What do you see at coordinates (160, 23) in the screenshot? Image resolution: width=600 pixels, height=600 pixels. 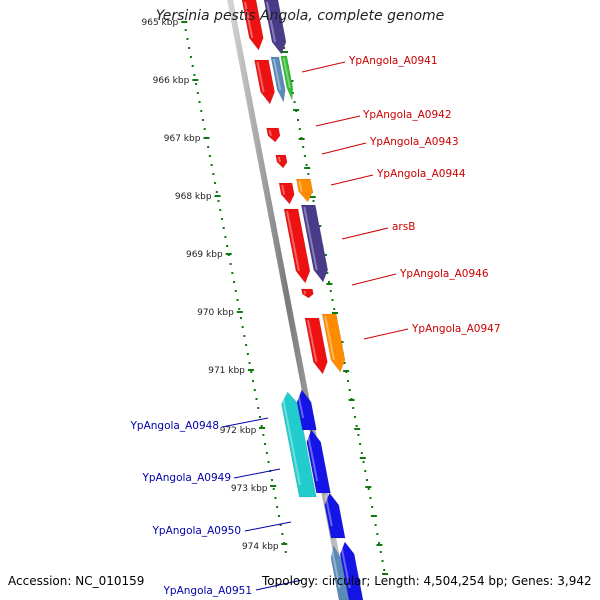 I see `axis-tick-label: 965 kbp` at bounding box center [160, 23].